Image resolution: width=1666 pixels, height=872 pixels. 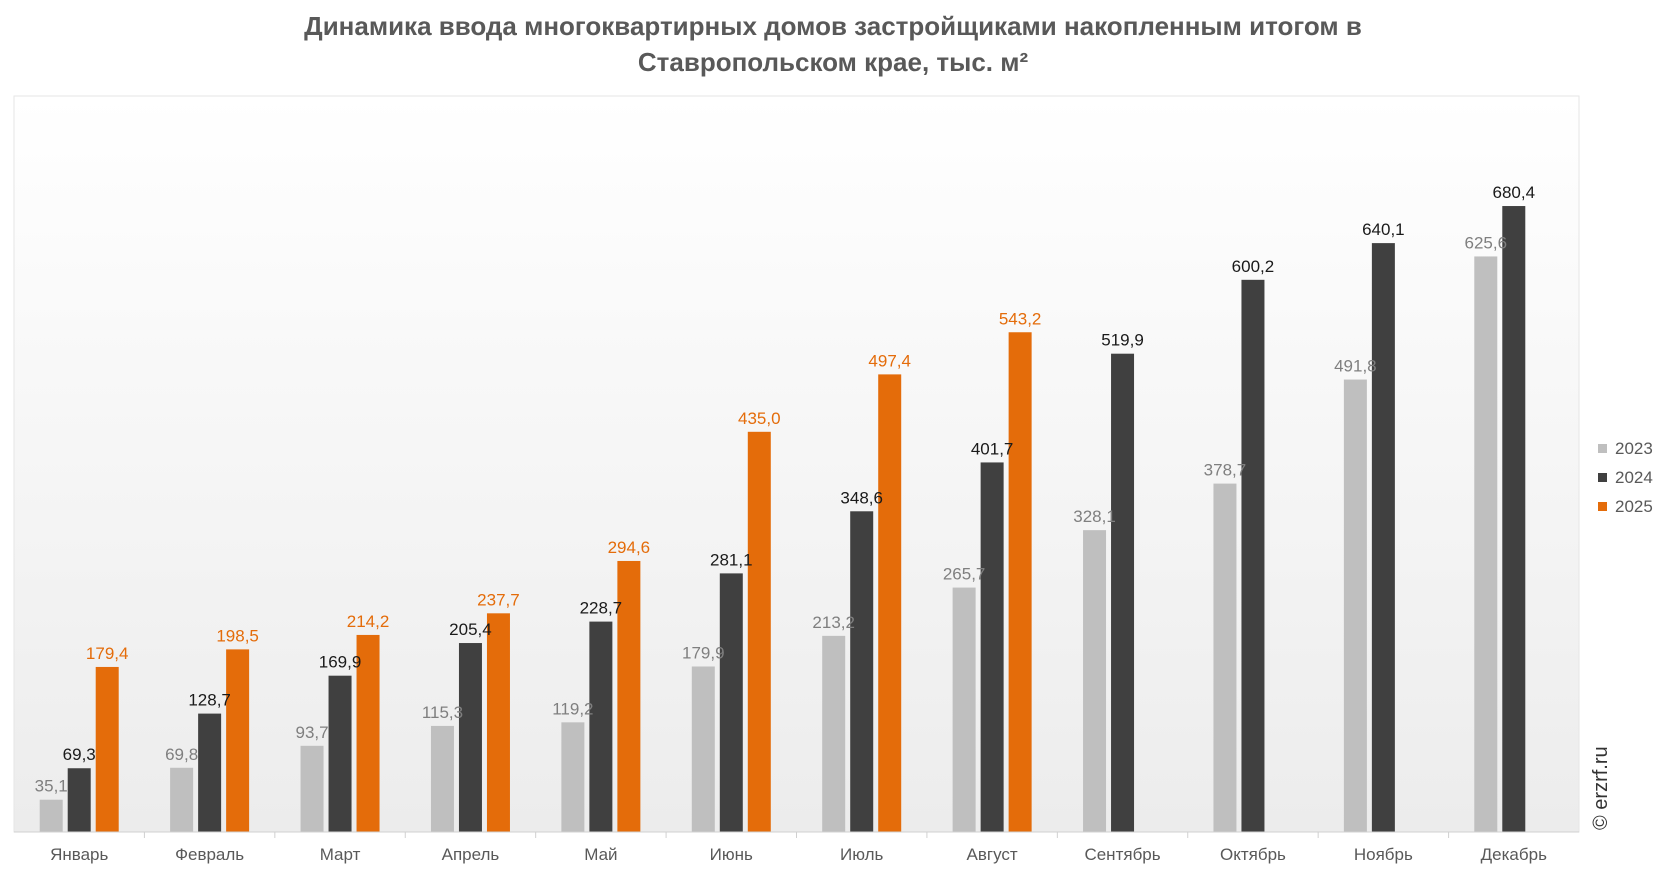 I want to click on data-label-2023: 378,7, so click(x=1225, y=470).